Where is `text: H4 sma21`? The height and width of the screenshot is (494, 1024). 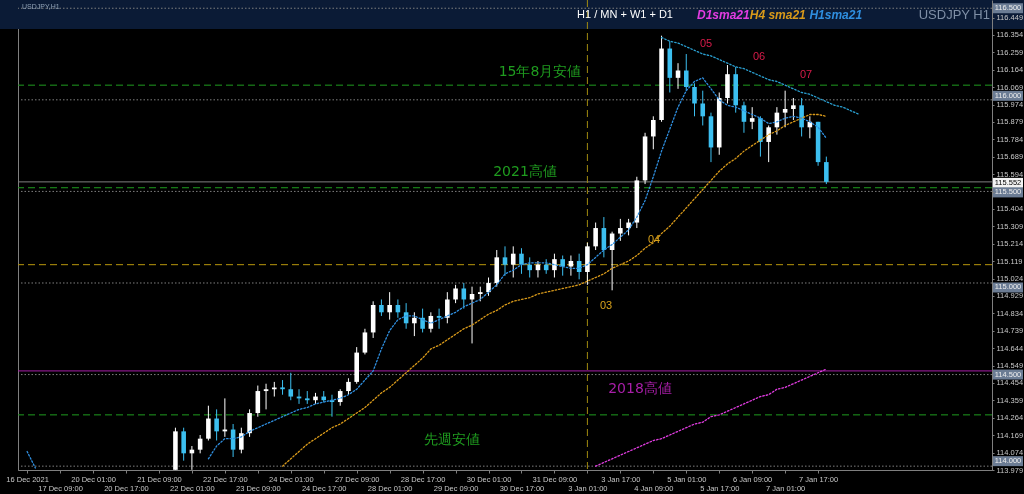
text: H4 sma21 is located at coordinates (778, 15).